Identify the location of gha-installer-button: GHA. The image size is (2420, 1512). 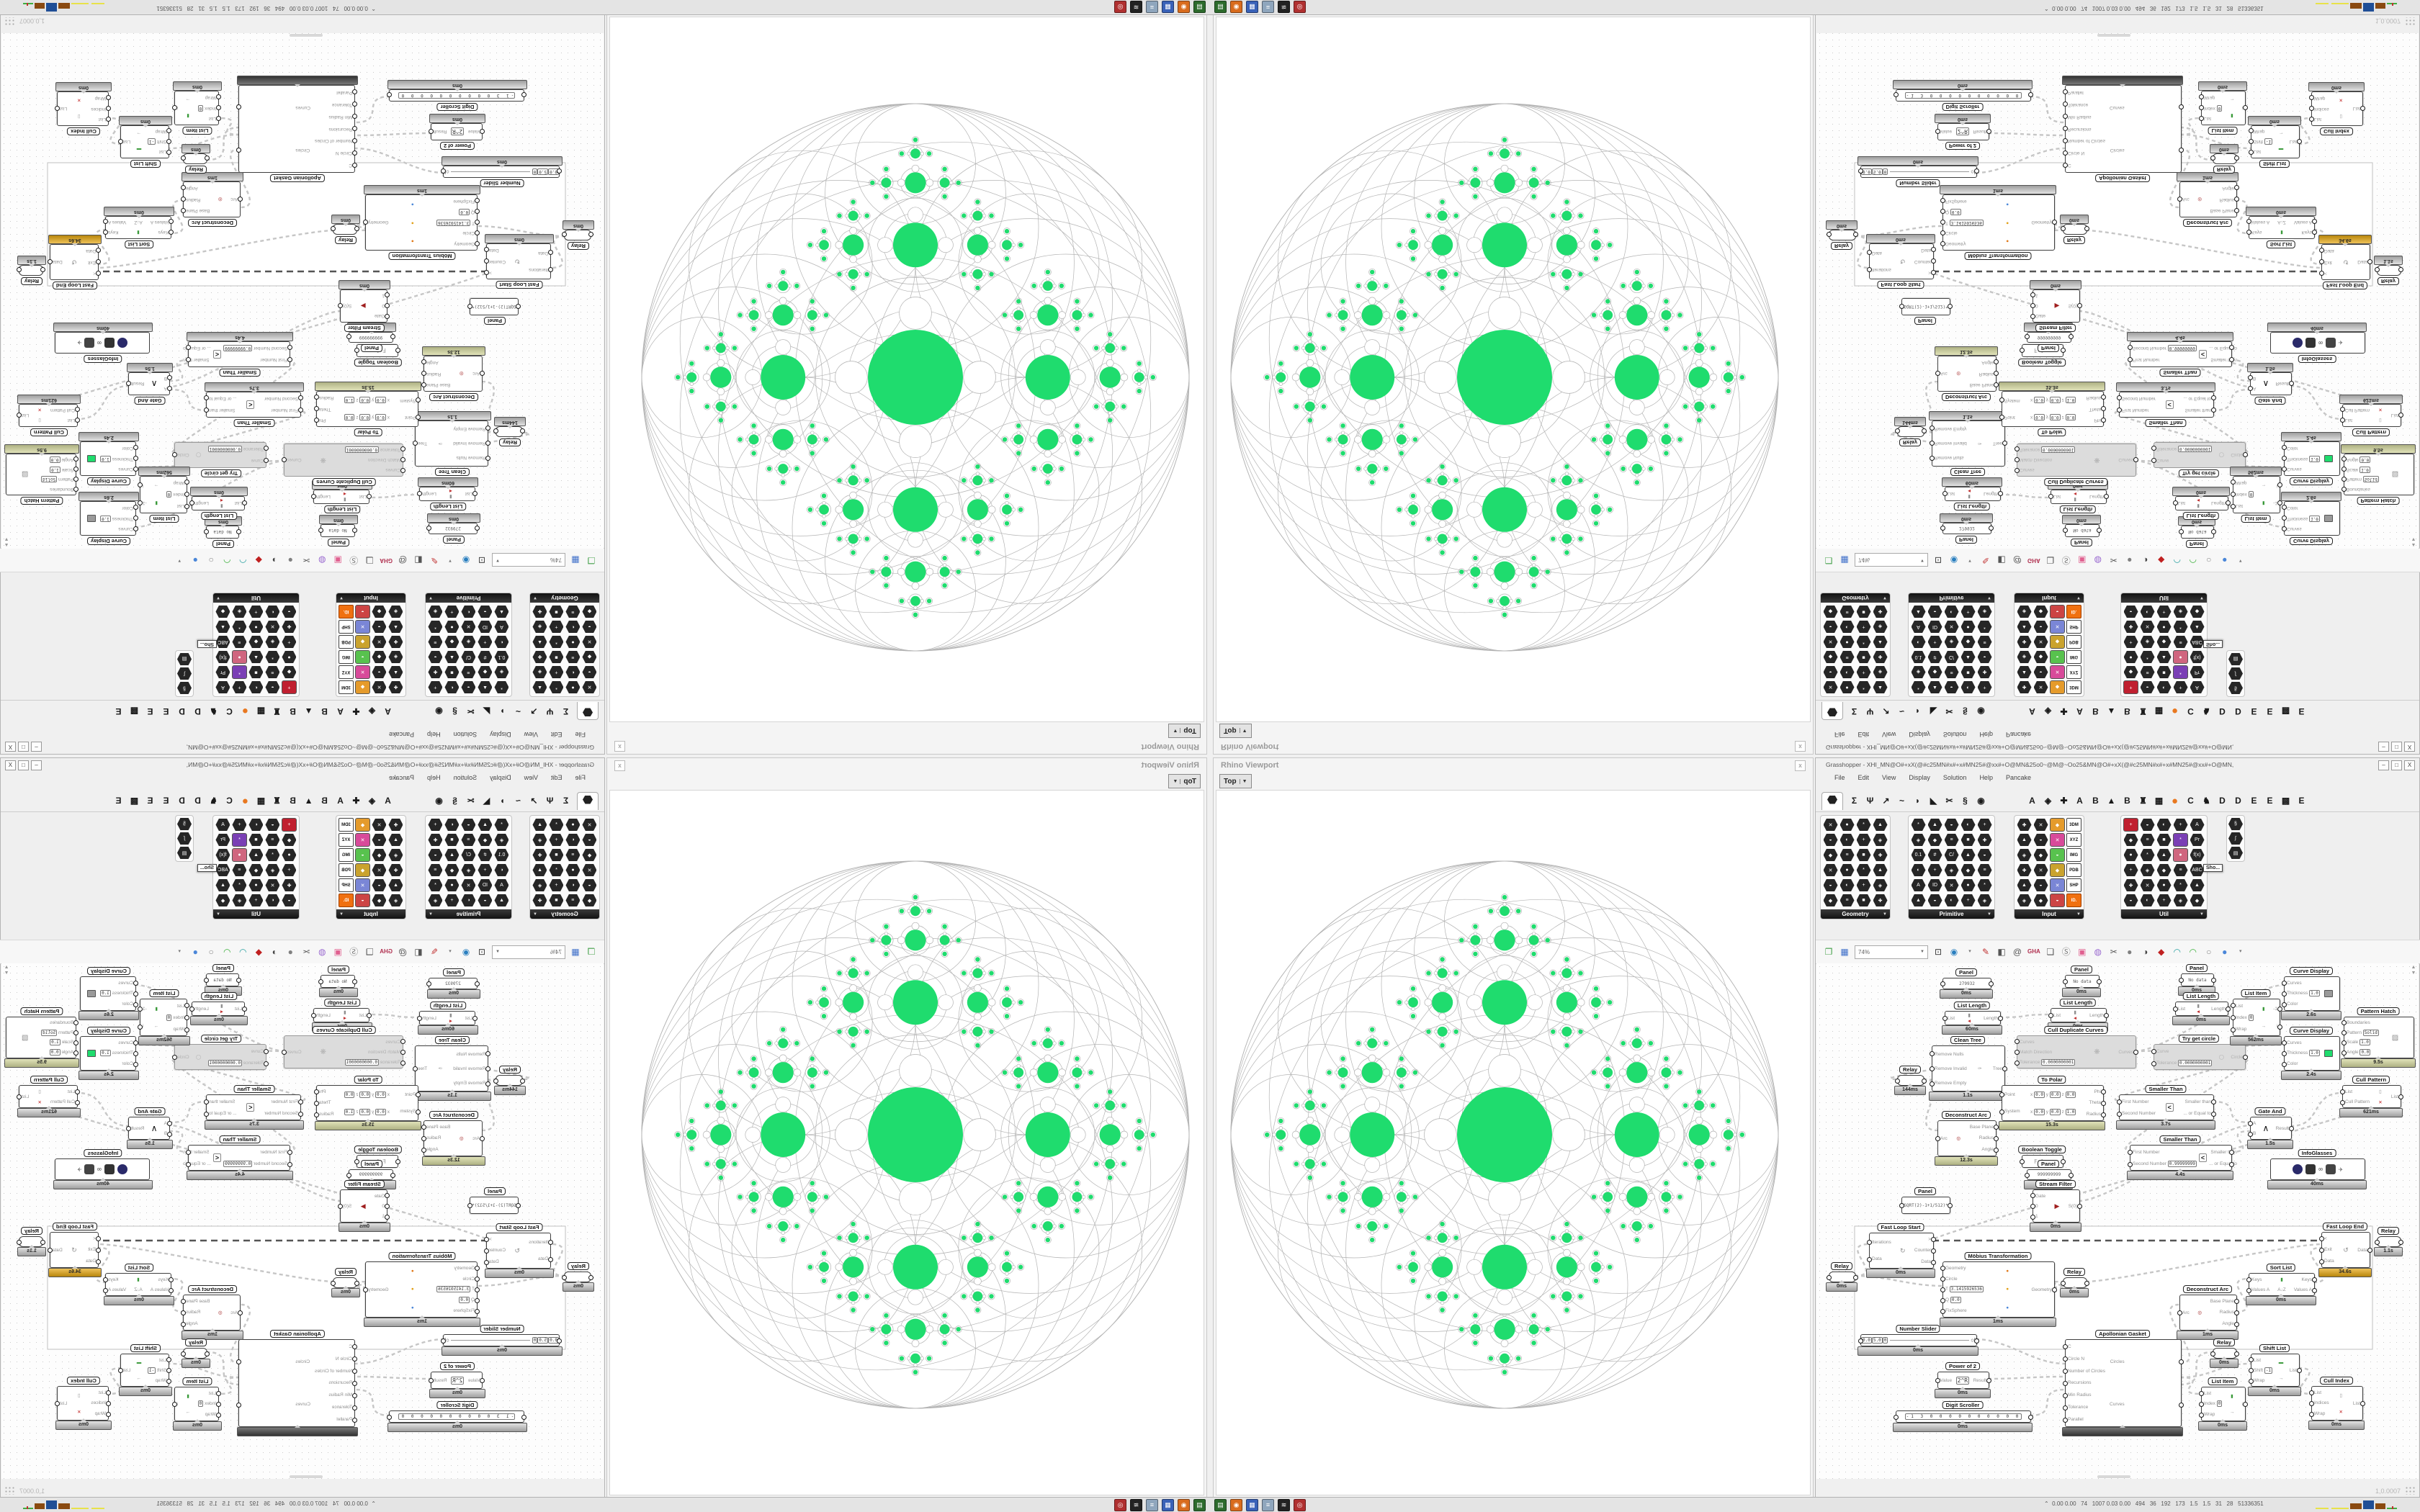
(387, 951).